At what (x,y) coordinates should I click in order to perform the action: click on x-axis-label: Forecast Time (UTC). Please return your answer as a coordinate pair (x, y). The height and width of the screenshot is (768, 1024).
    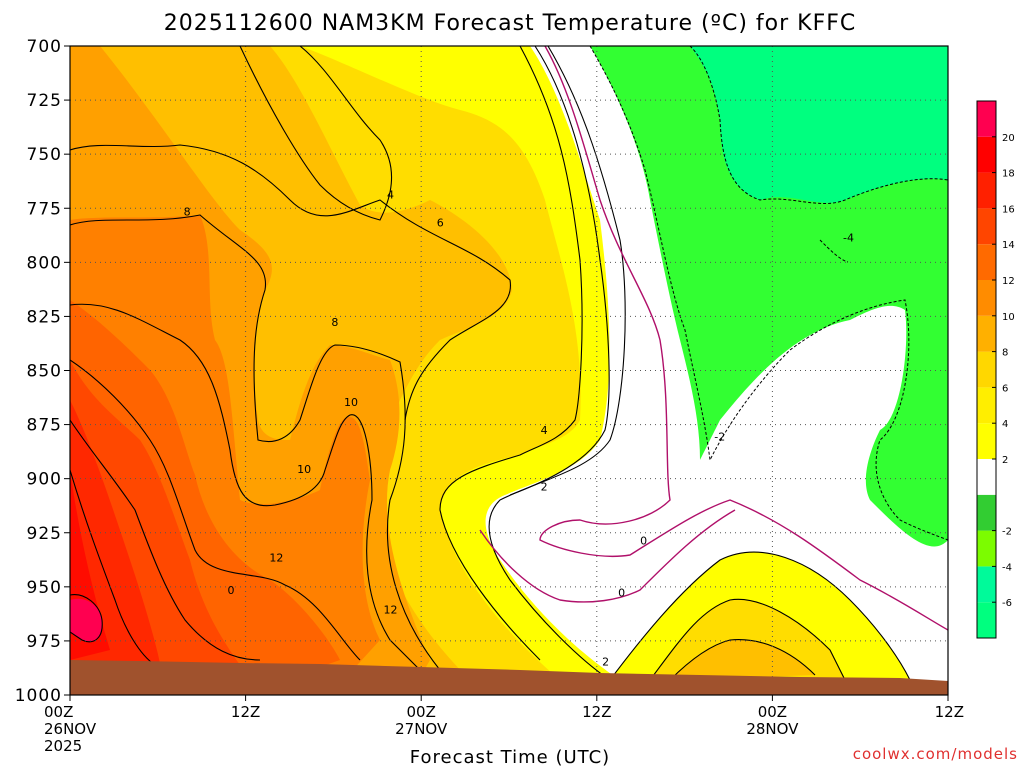
    Looking at the image, I should click on (510, 757).